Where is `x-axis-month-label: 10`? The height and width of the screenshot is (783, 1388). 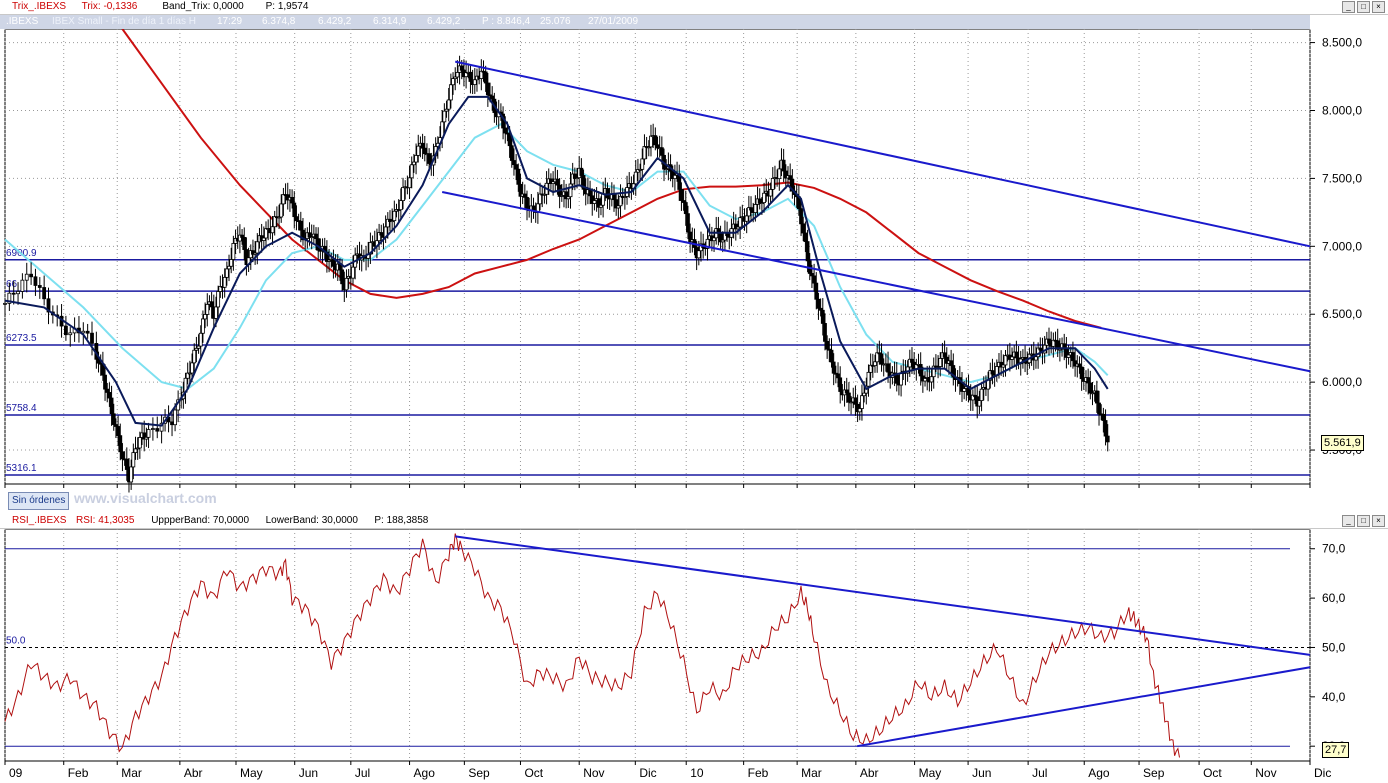 x-axis-month-label: 10 is located at coordinates (697, 773).